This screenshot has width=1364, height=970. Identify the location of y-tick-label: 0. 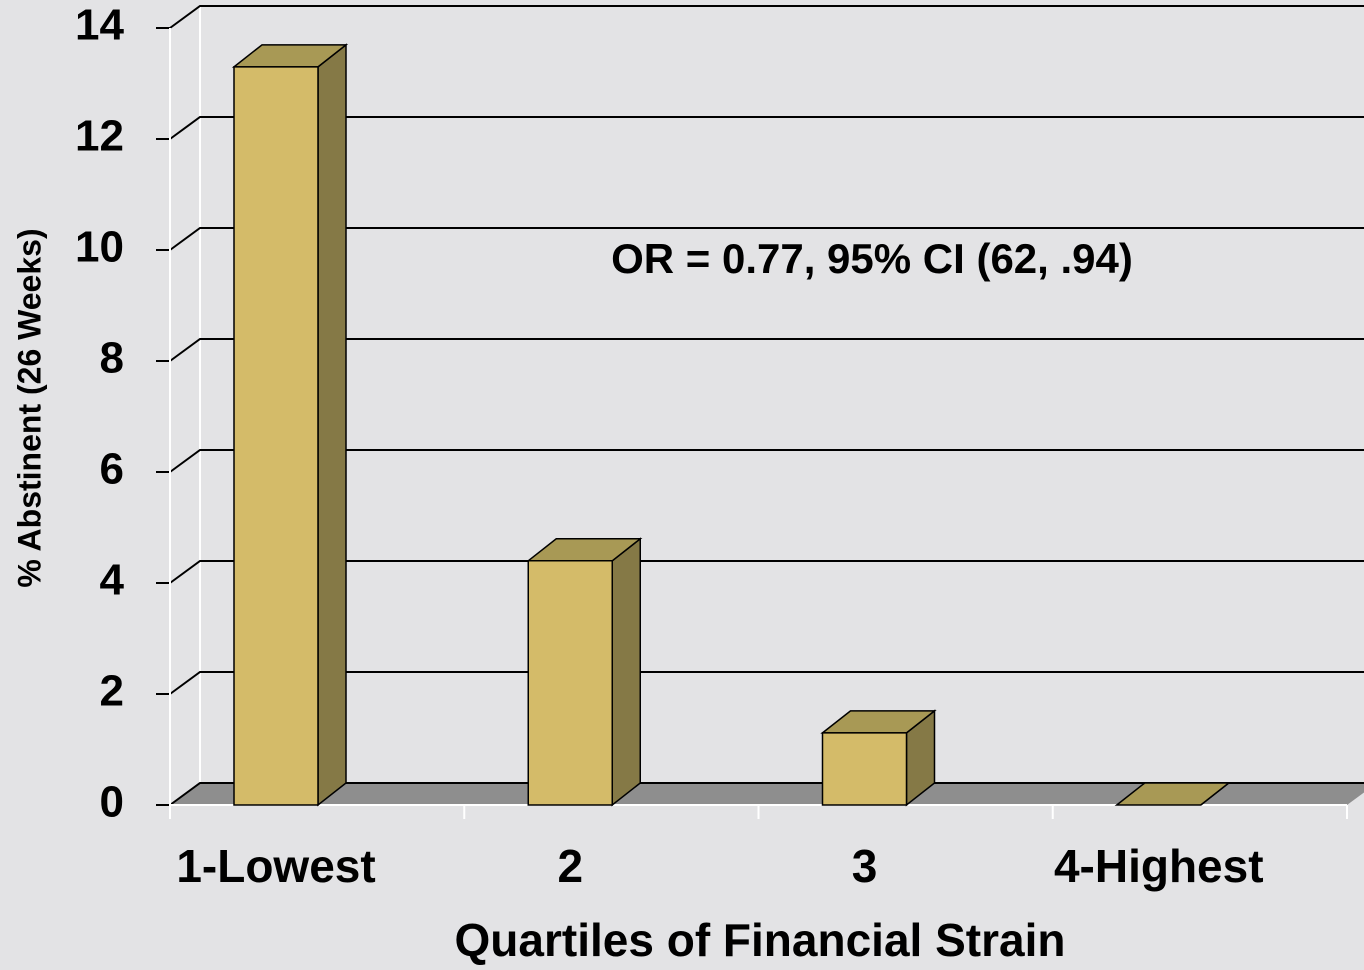
(112, 802).